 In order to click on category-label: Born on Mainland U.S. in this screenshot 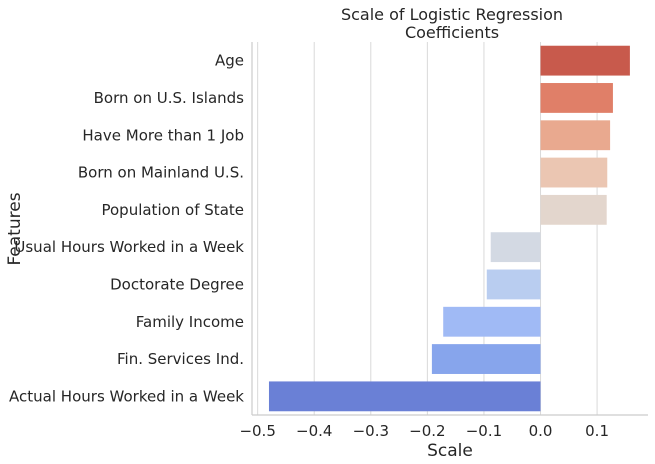, I will do `click(161, 173)`.